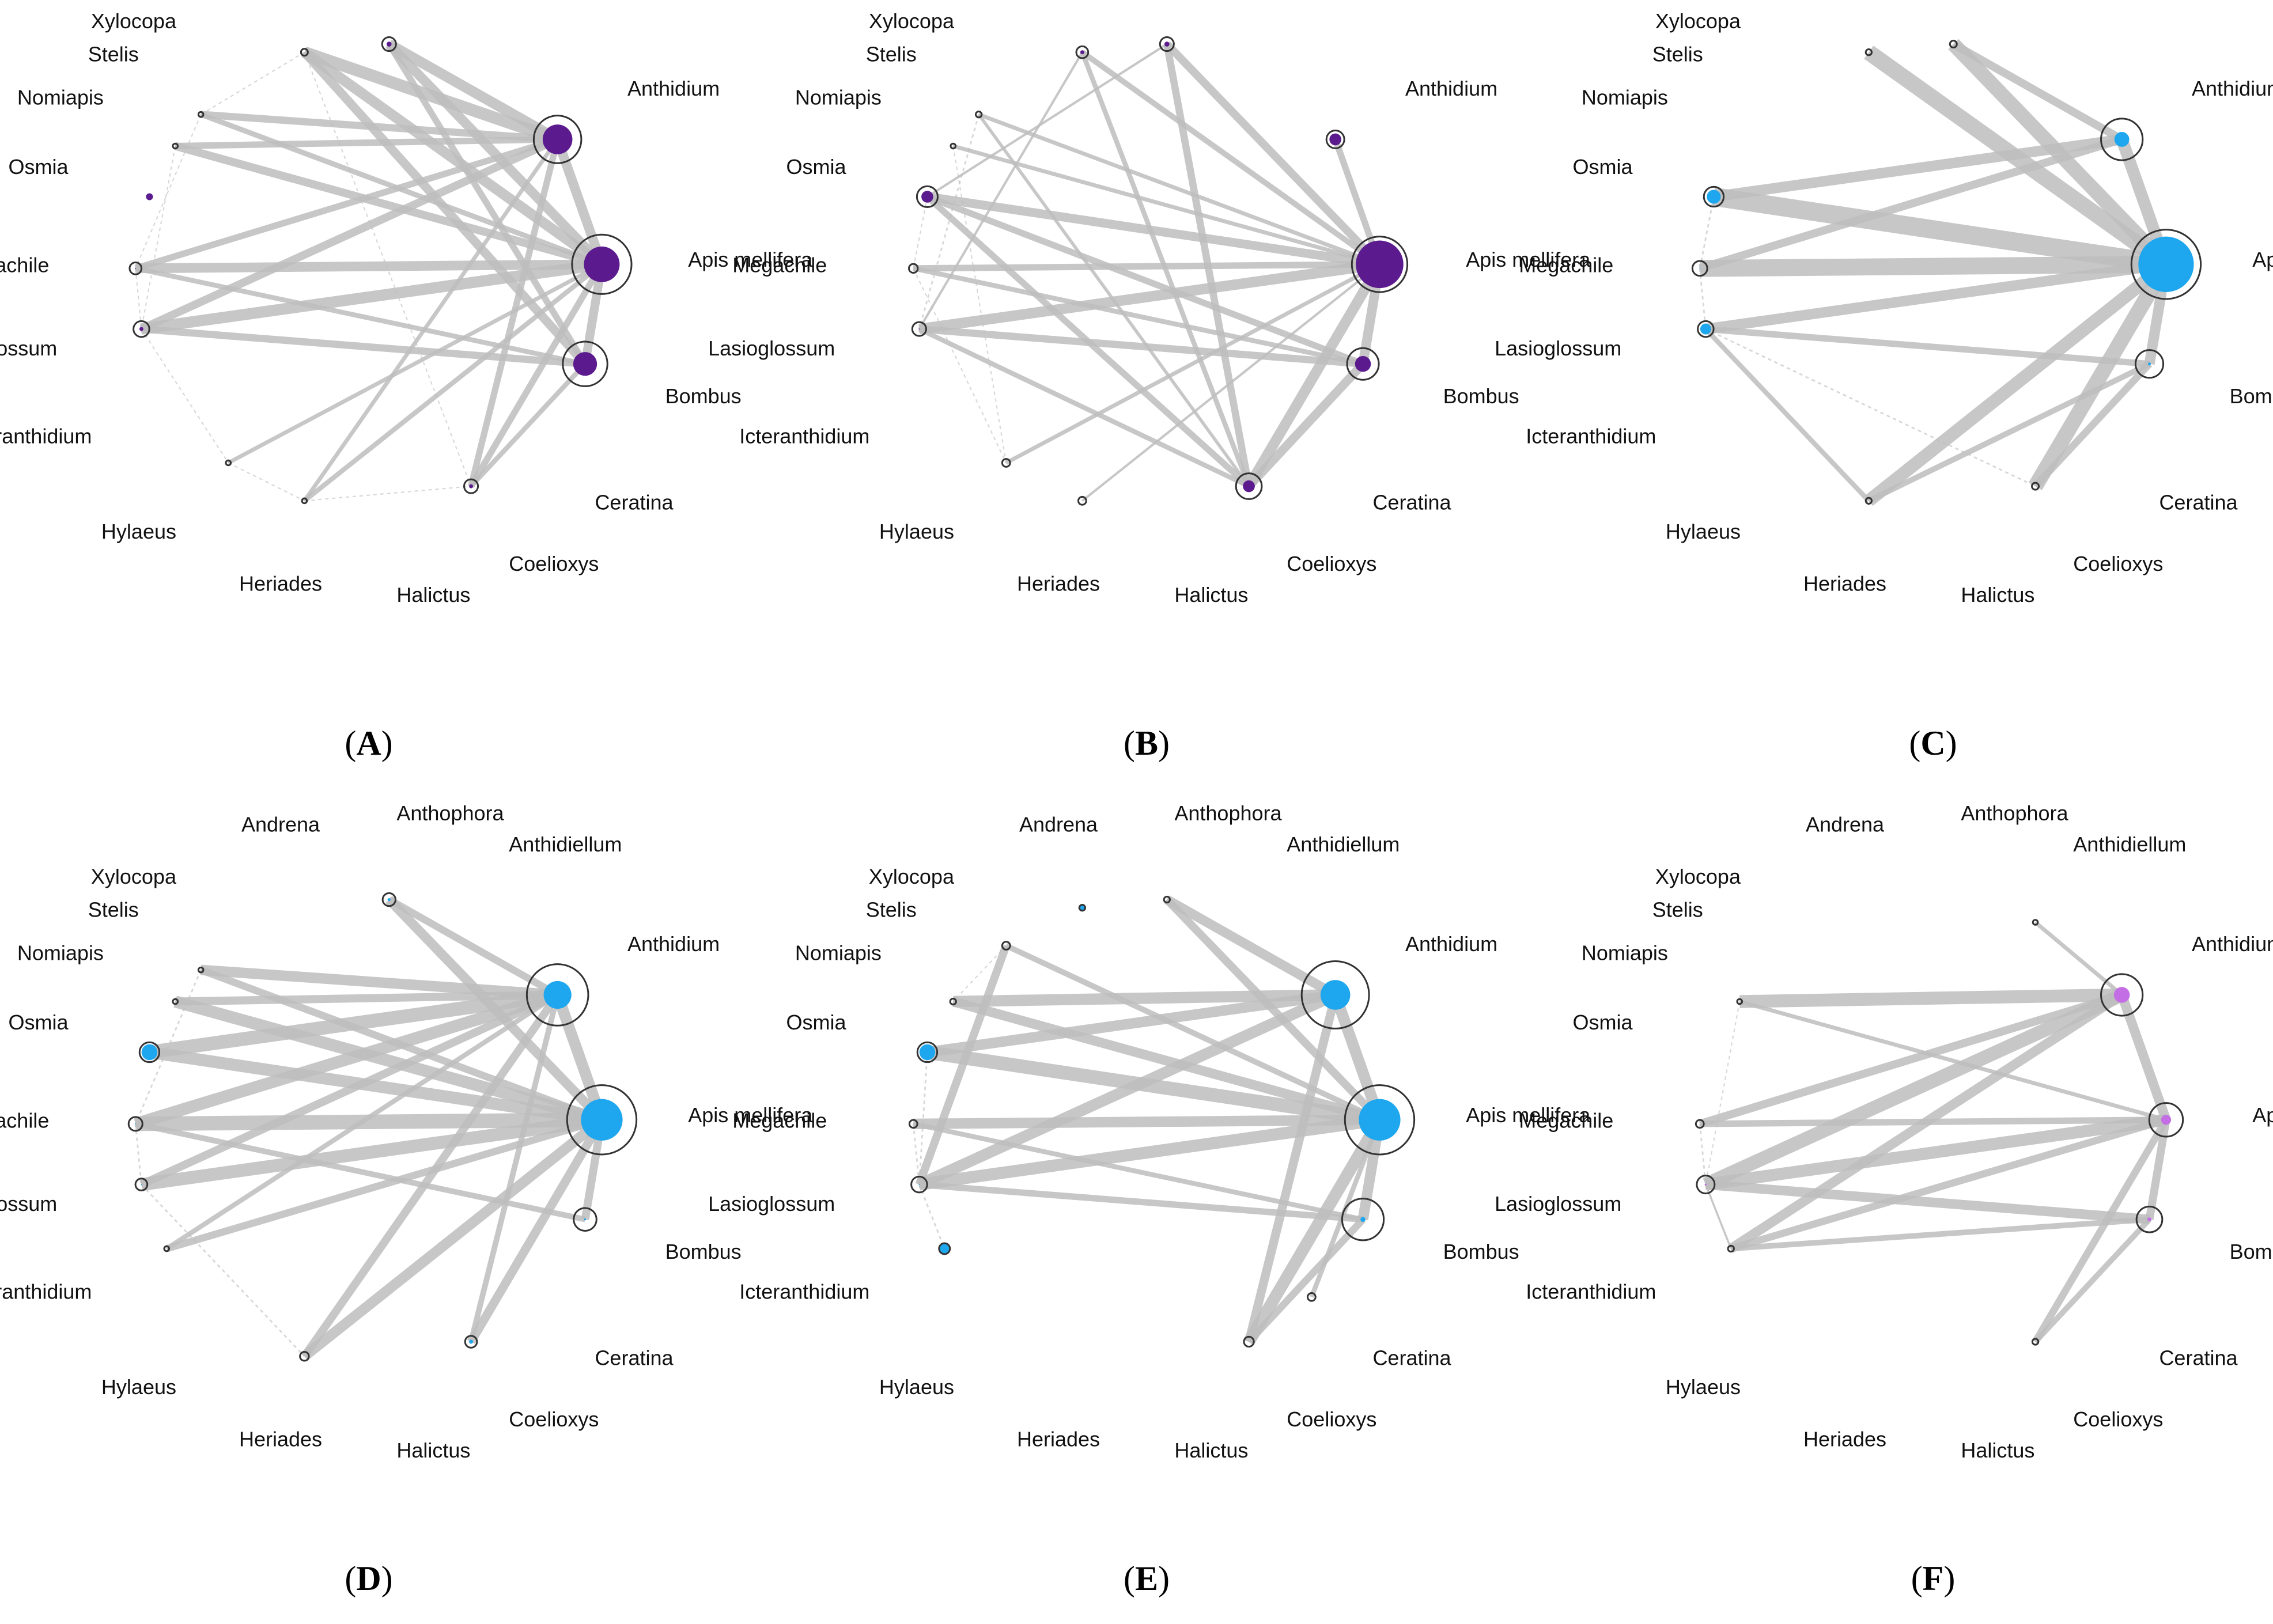 The width and height of the screenshot is (2273, 1624). I want to click on species-label-megachile: Megachile, so click(1566, 1121).